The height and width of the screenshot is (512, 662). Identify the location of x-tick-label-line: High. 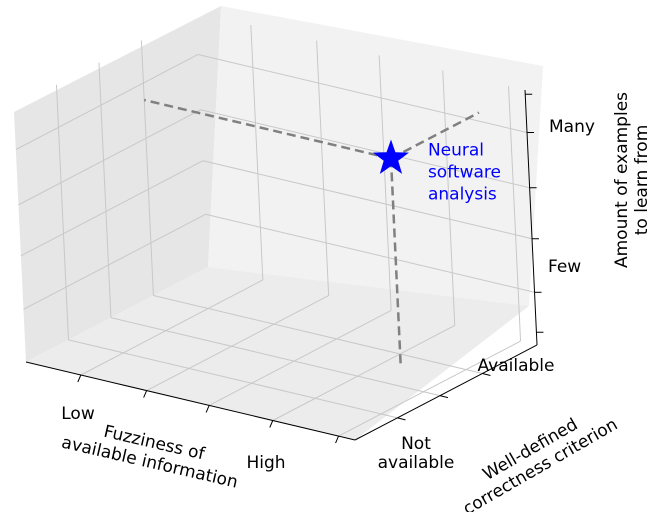
(265, 463).